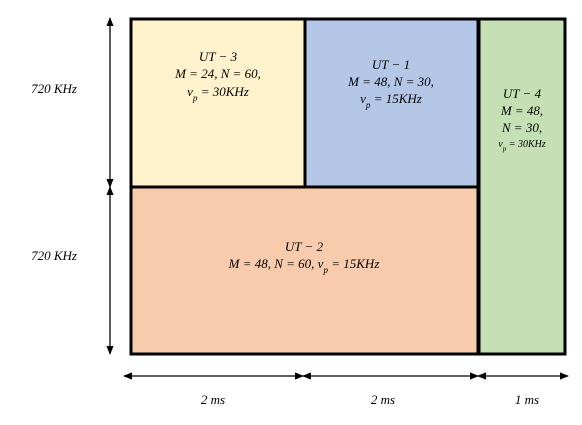 The height and width of the screenshot is (425, 582). I want to click on text-run: M = 24, N = 60,, so click(217, 73).